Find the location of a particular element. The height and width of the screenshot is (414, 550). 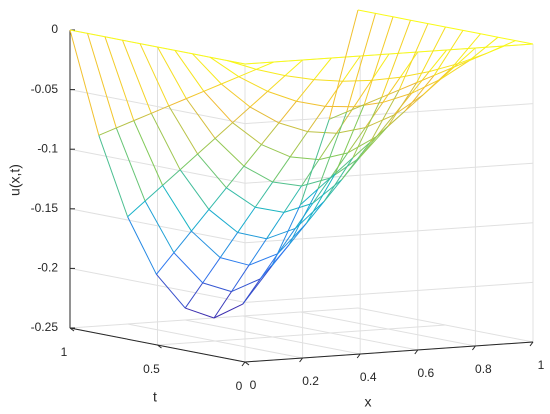

t-axis-label: t is located at coordinates (155, 397).